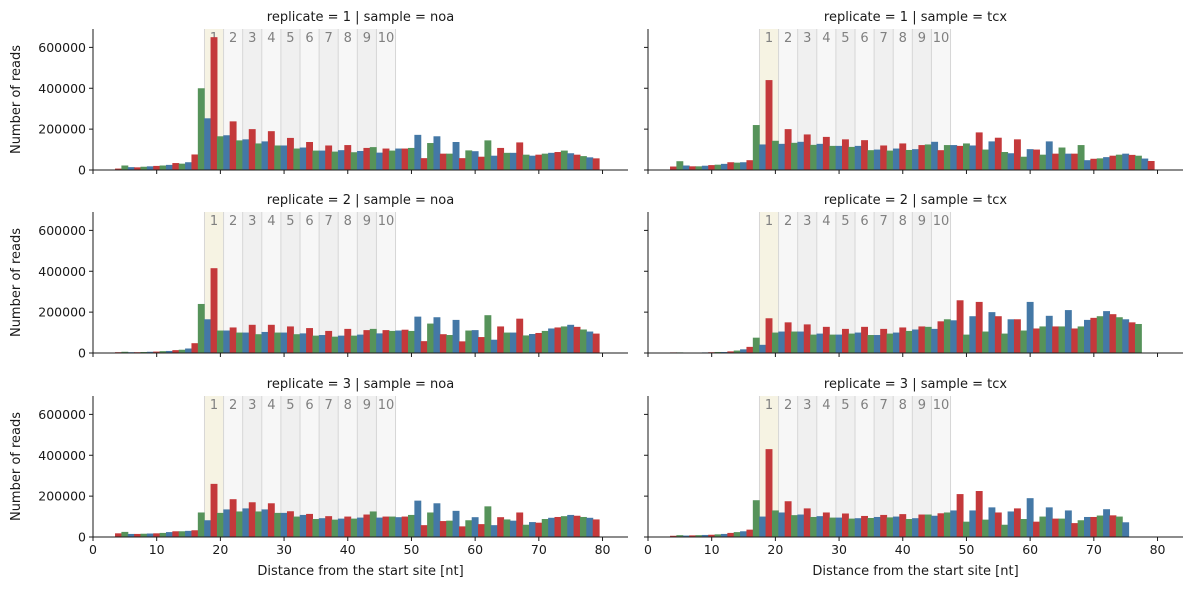 The height and width of the screenshot is (590, 1189). I want to click on codon-label: 1, so click(214, 221).